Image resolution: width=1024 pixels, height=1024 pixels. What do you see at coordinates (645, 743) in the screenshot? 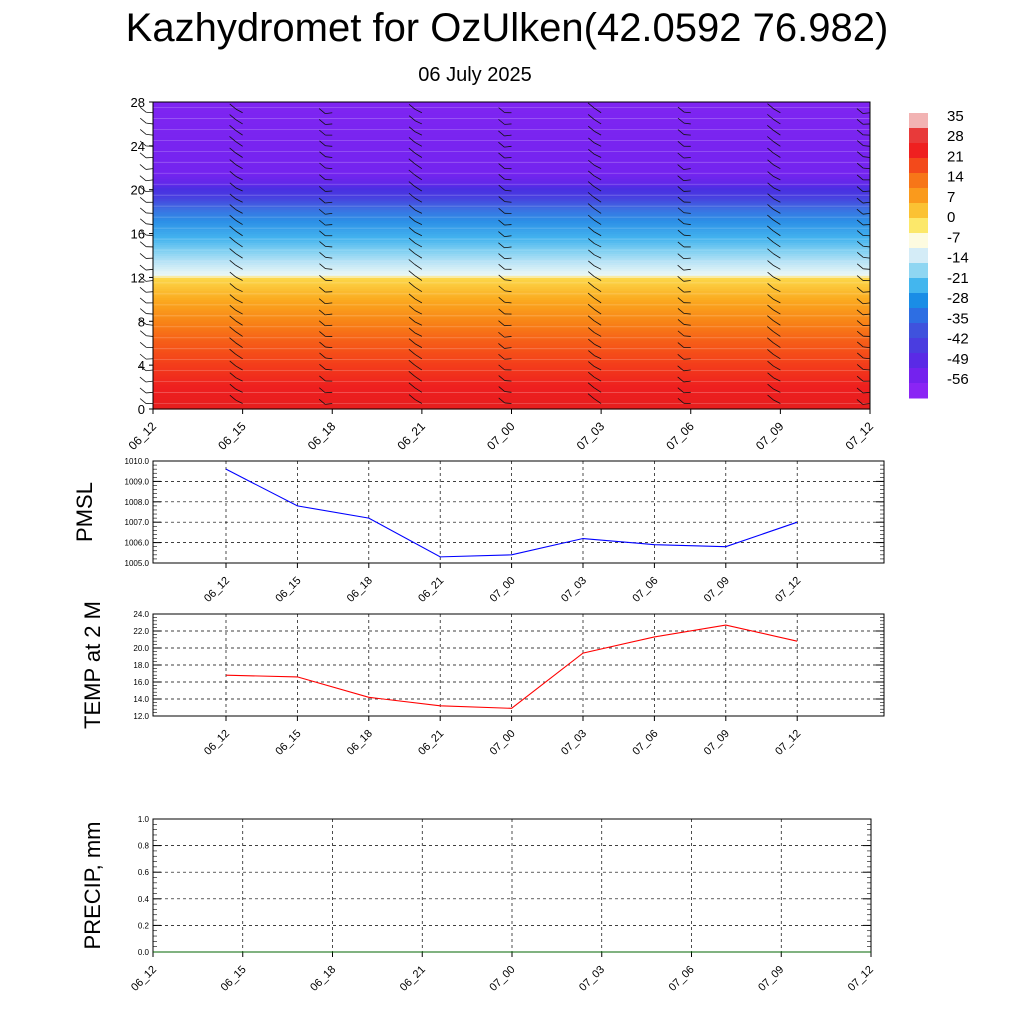
I see `x-tick-label: 07_06` at bounding box center [645, 743].